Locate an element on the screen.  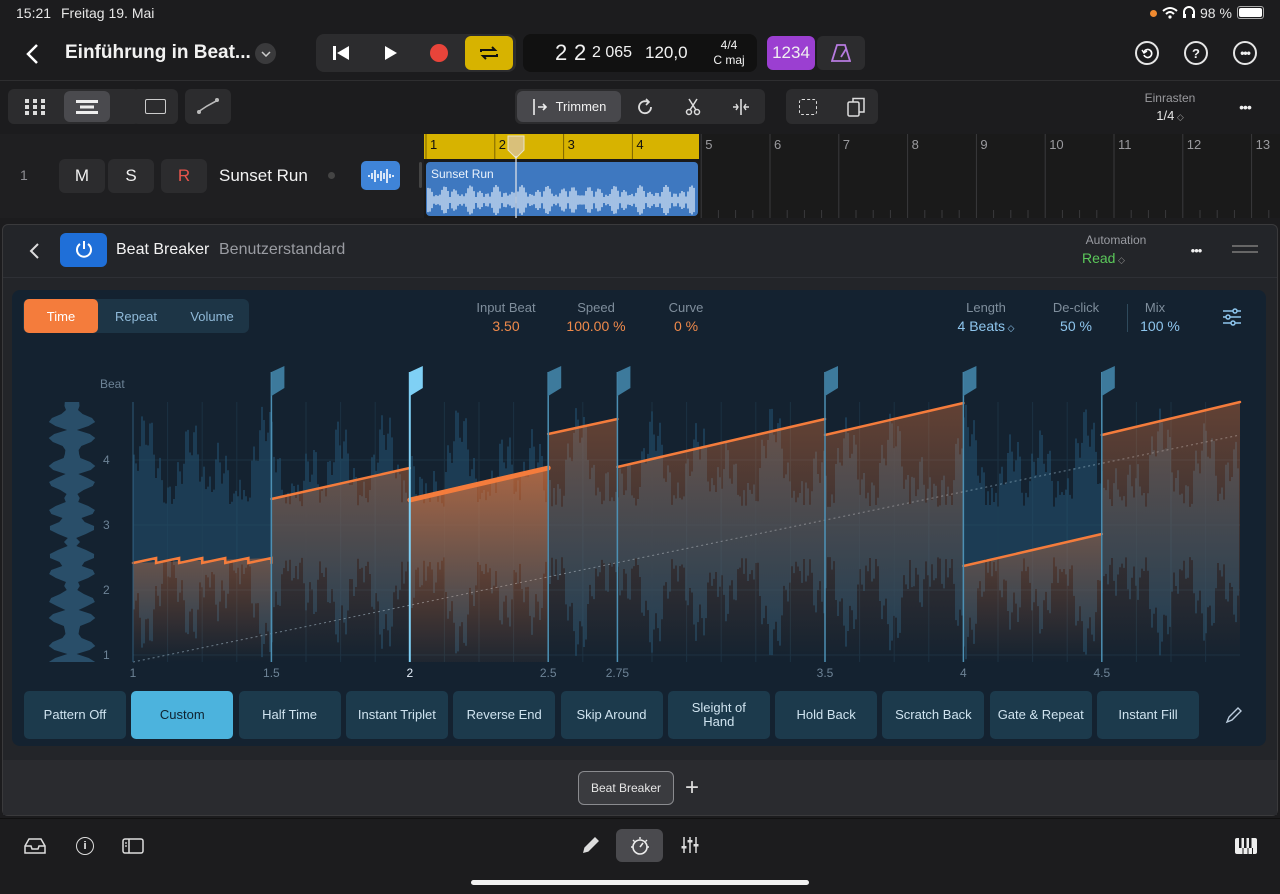
loop-tool-icon is located at coordinates (645, 105).